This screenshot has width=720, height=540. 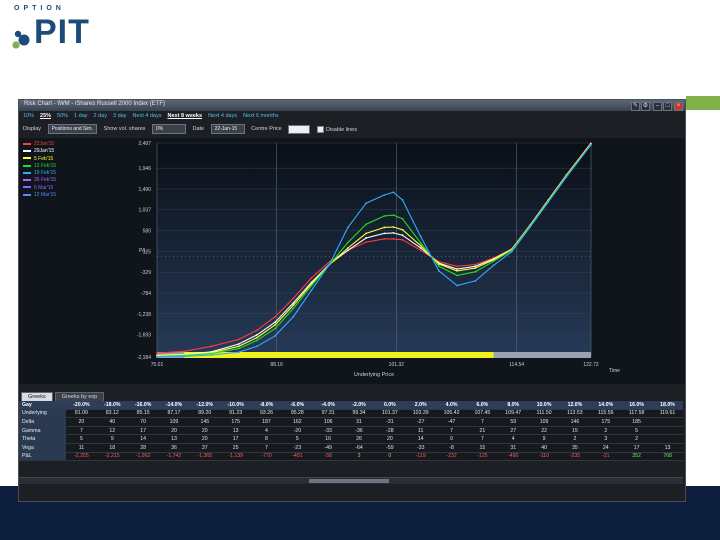 What do you see at coordinates (147, 232) in the screenshot?
I see `y-tick-label: 580` at bounding box center [147, 232].